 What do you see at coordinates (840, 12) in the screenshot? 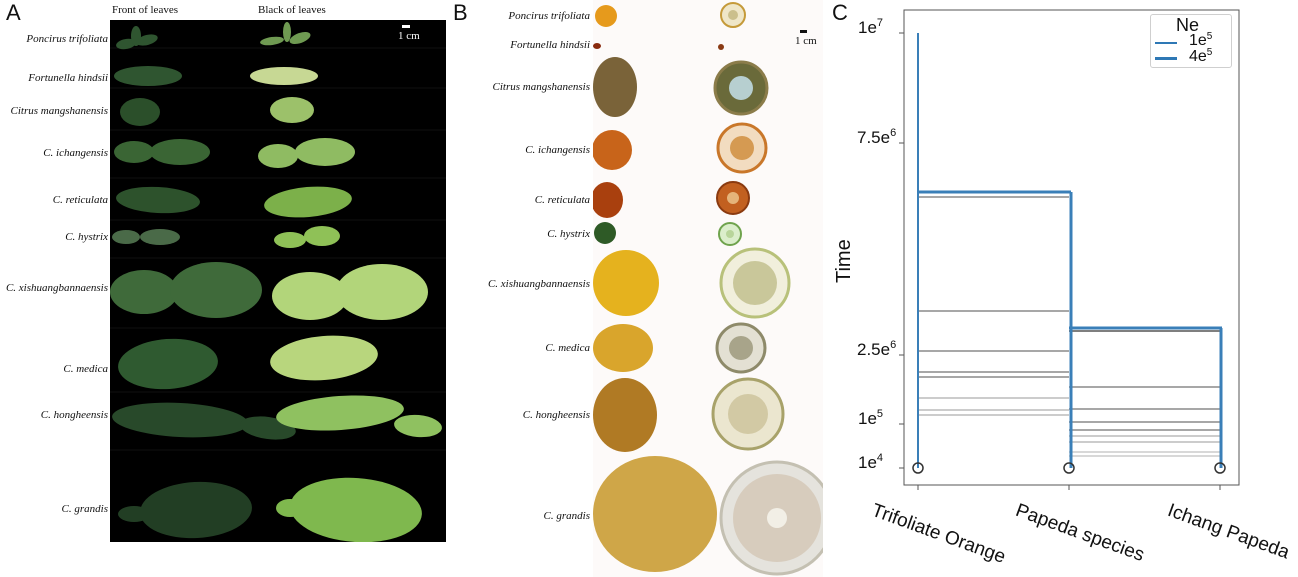
I see `panel-c-letter: C` at bounding box center [840, 12].